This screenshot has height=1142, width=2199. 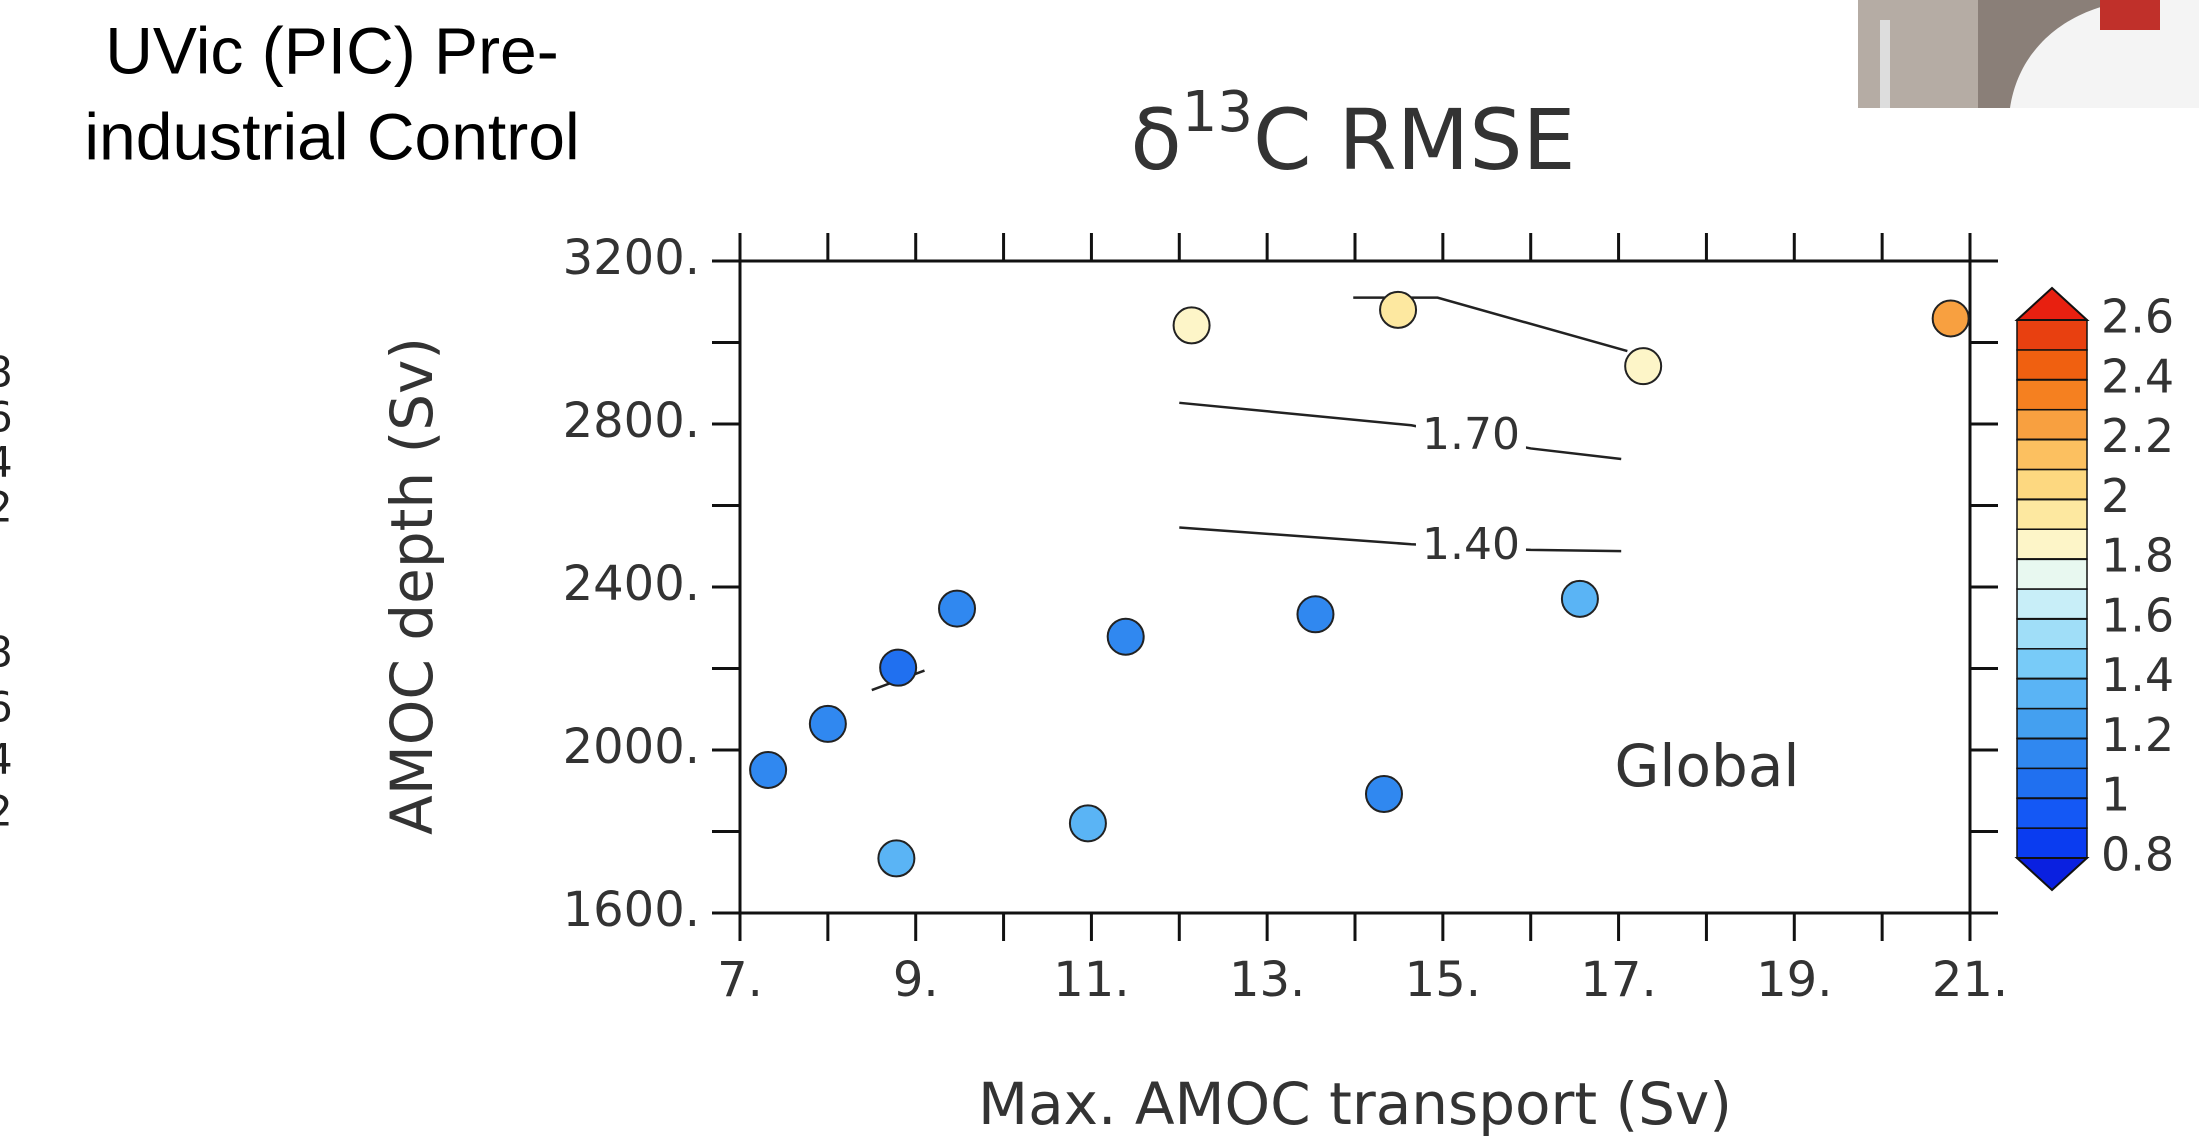 What do you see at coordinates (2137, 556) in the screenshot?
I see `colorbar-label: 1.8` at bounding box center [2137, 556].